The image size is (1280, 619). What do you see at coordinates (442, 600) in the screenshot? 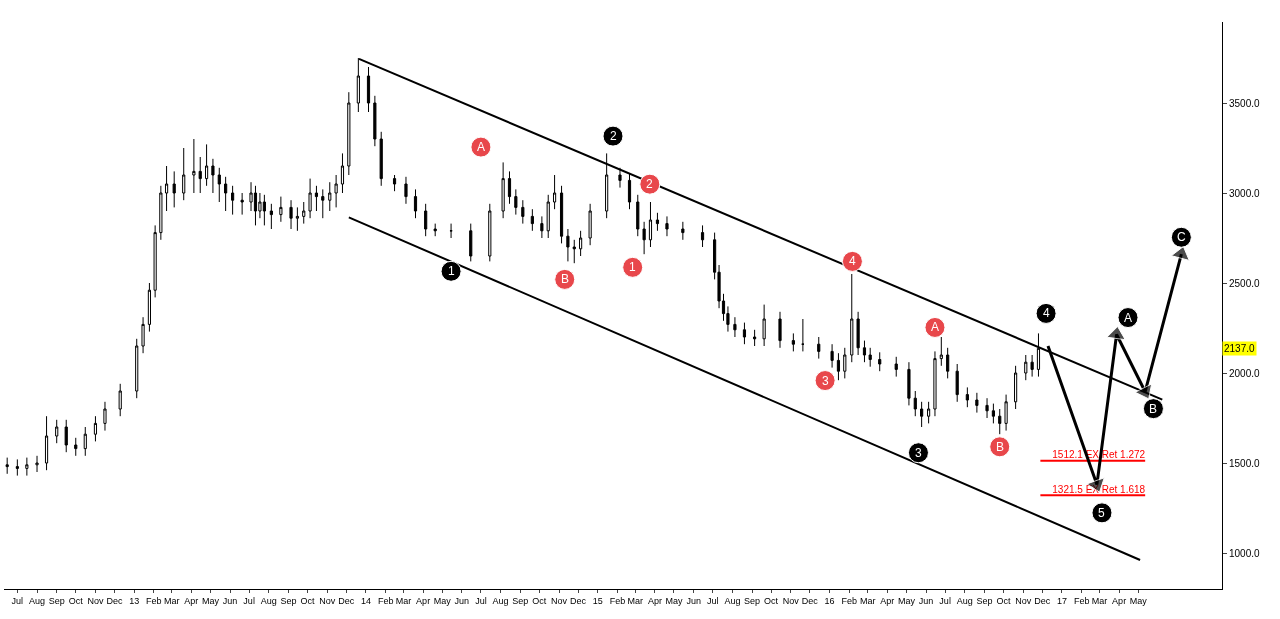
I see `x-tick-label: May` at bounding box center [442, 600].